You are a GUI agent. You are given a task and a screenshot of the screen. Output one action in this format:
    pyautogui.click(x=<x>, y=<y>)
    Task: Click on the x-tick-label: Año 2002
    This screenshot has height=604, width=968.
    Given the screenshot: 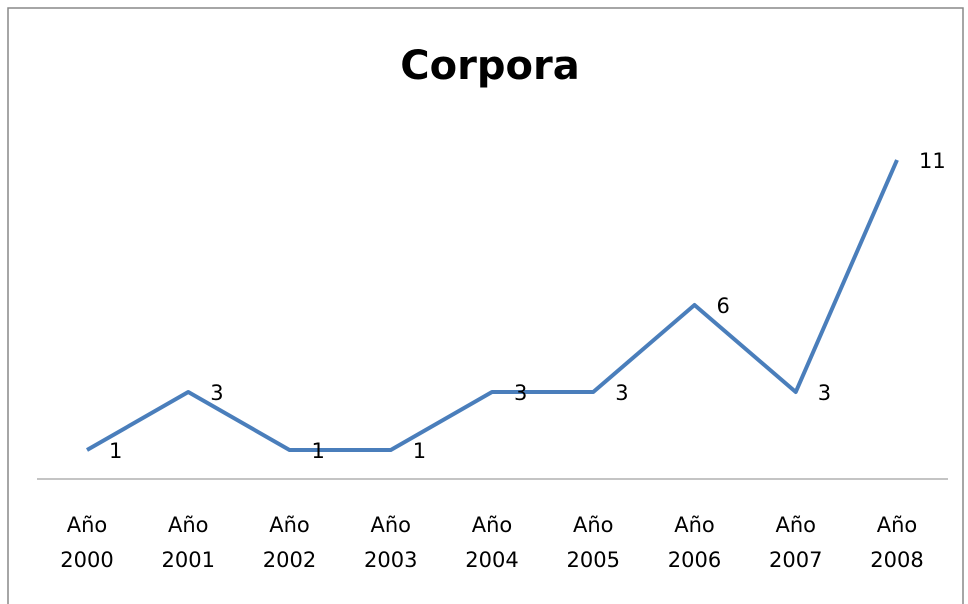 What is the action you would take?
    pyautogui.click(x=289, y=542)
    